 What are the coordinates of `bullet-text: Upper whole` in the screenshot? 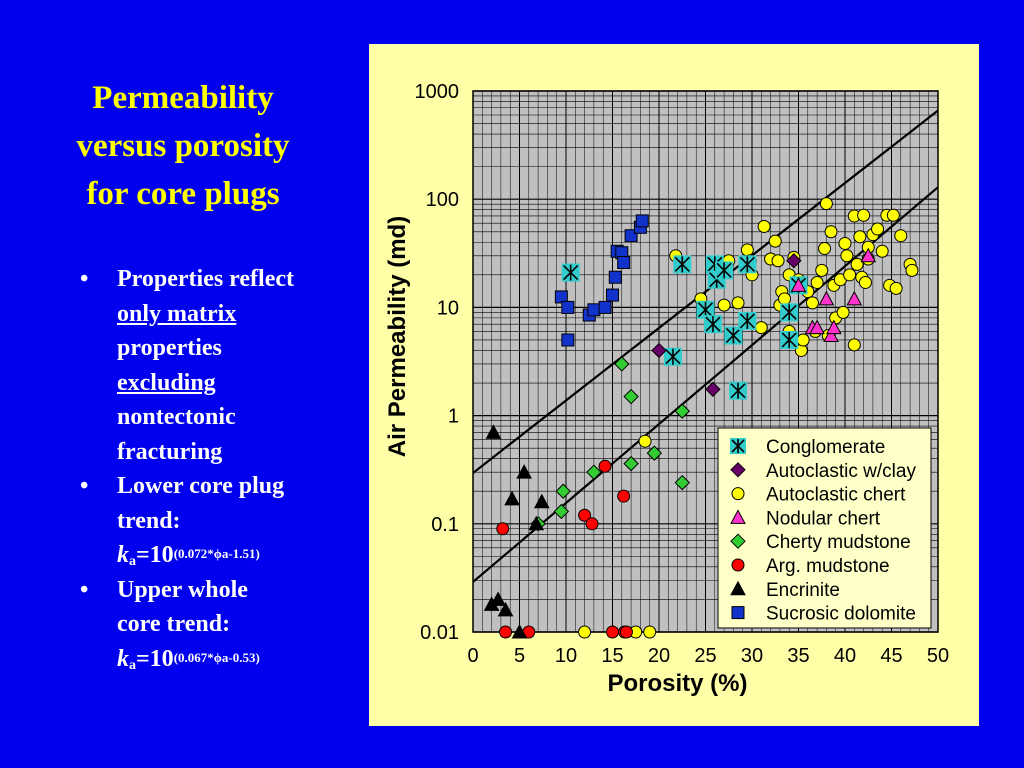 It's located at (182, 589).